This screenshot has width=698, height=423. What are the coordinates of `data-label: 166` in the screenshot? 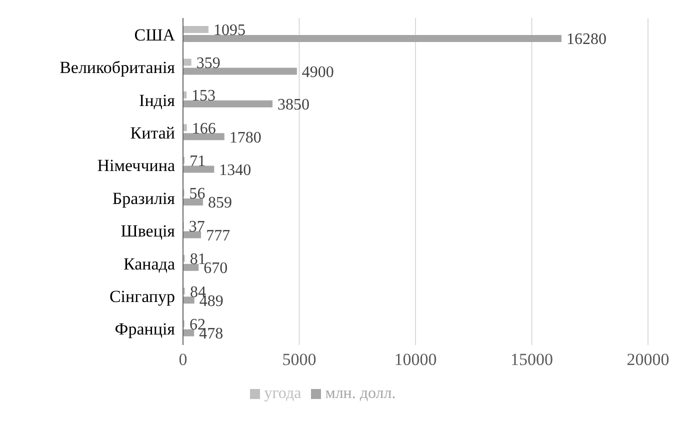 It's located at (204, 129).